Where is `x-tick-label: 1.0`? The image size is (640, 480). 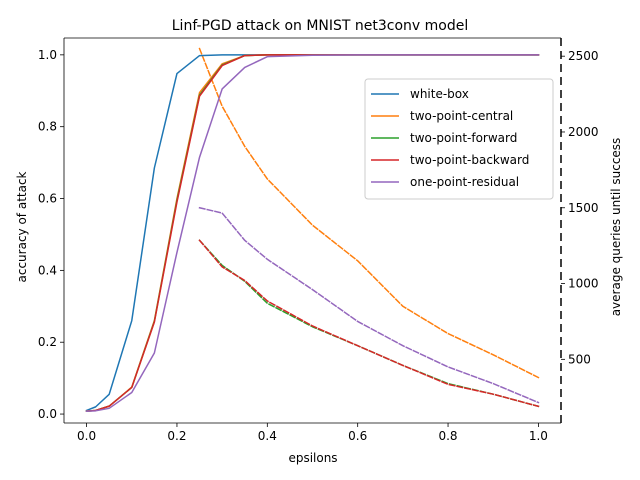 x-tick-label: 1.0 is located at coordinates (538, 436).